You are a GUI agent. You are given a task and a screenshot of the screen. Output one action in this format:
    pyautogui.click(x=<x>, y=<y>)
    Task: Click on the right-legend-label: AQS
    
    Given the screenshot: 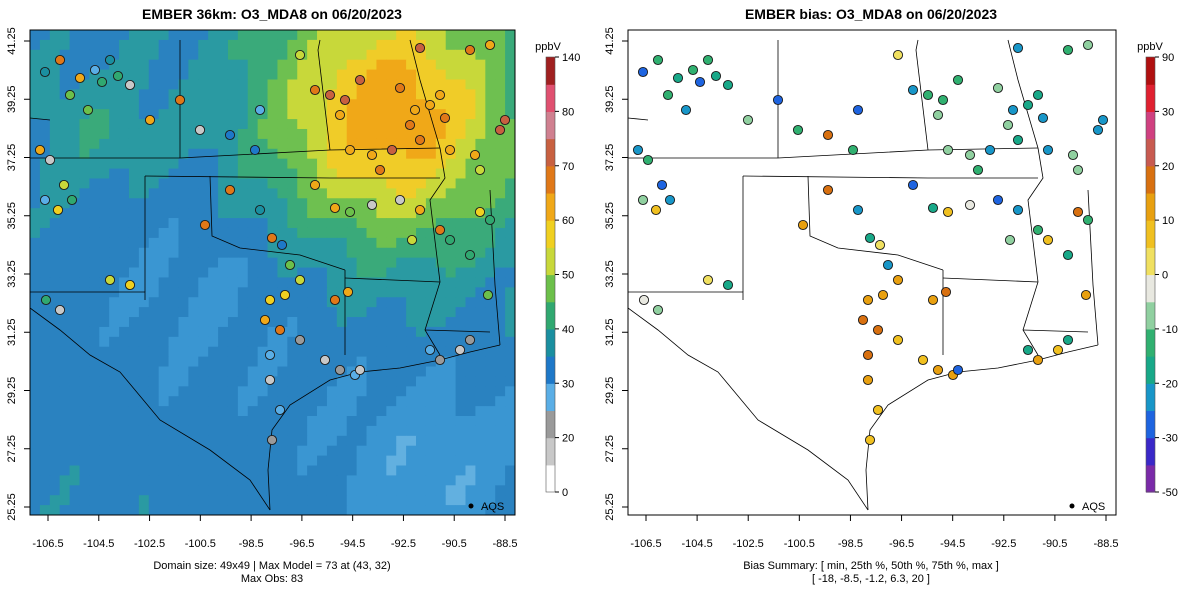 What is the action you would take?
    pyautogui.click(x=1093, y=507)
    